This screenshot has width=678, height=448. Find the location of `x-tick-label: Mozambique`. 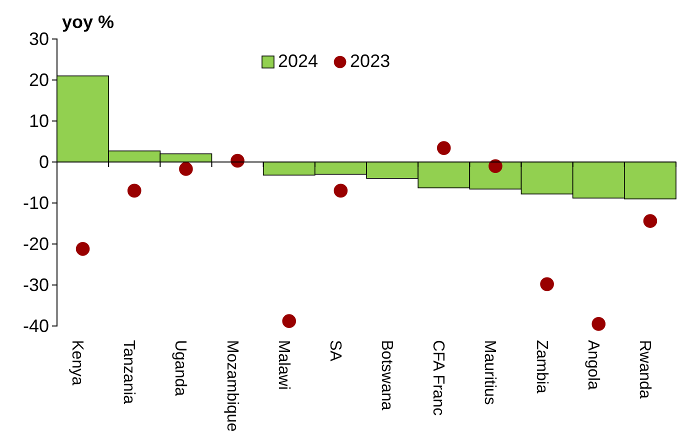

x-tick-label: Mozambique is located at coordinates (231, 386).